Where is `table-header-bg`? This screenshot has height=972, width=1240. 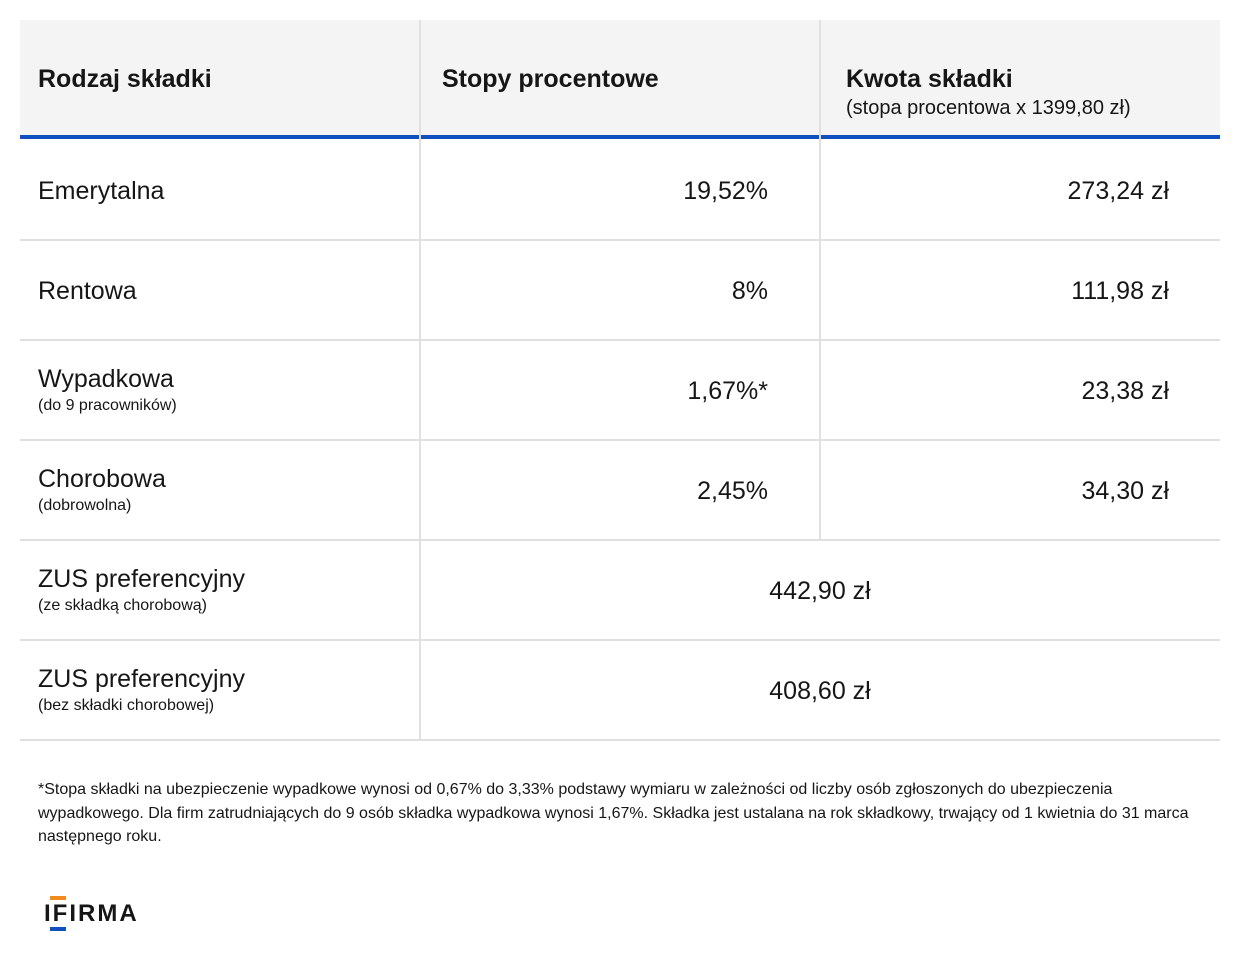 table-header-bg is located at coordinates (620, 77).